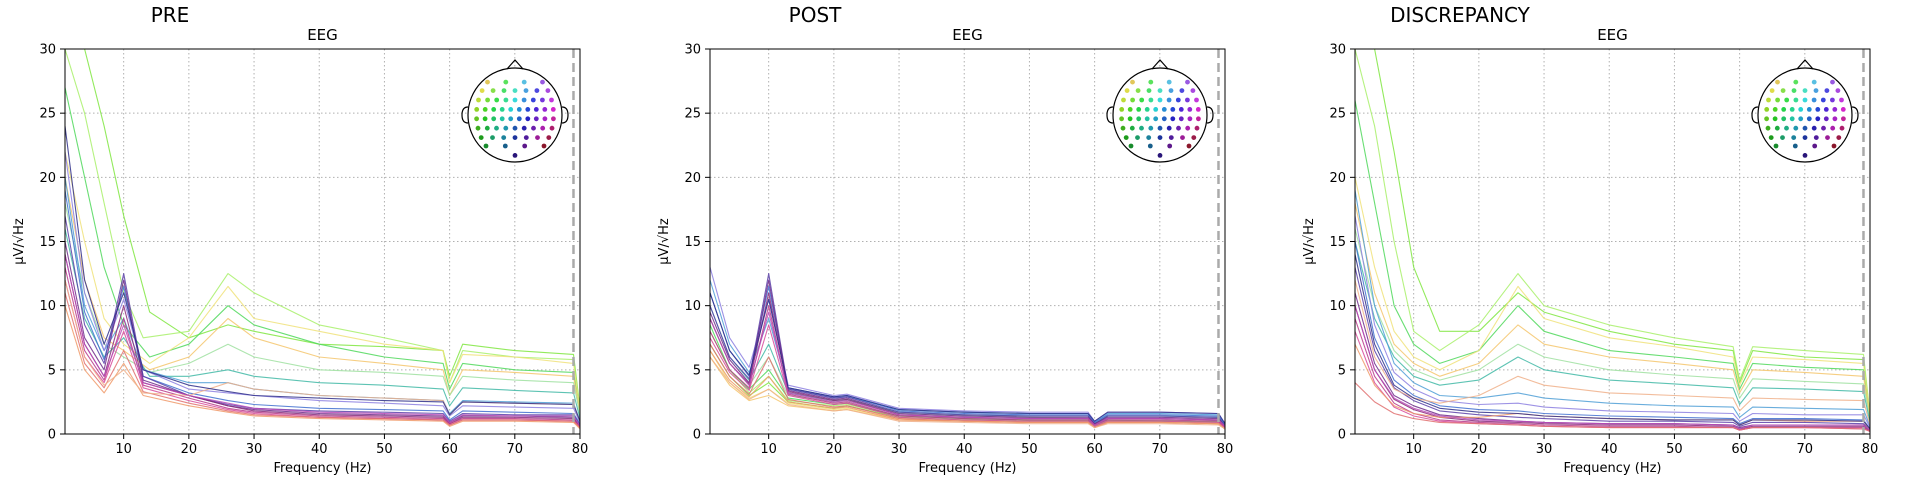 The width and height of the screenshot is (1920, 480). What do you see at coordinates (692, 306) in the screenshot?
I see `y-tick-label: 10` at bounding box center [692, 306].